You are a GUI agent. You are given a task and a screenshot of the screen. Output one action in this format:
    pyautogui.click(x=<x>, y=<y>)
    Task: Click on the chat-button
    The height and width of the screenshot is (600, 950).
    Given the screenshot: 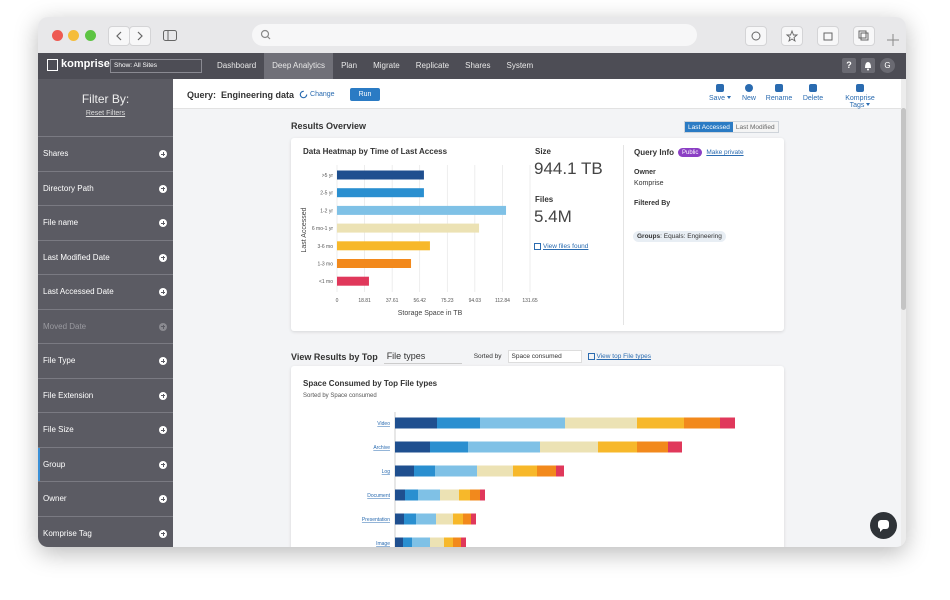 What is the action you would take?
    pyautogui.click(x=883, y=525)
    